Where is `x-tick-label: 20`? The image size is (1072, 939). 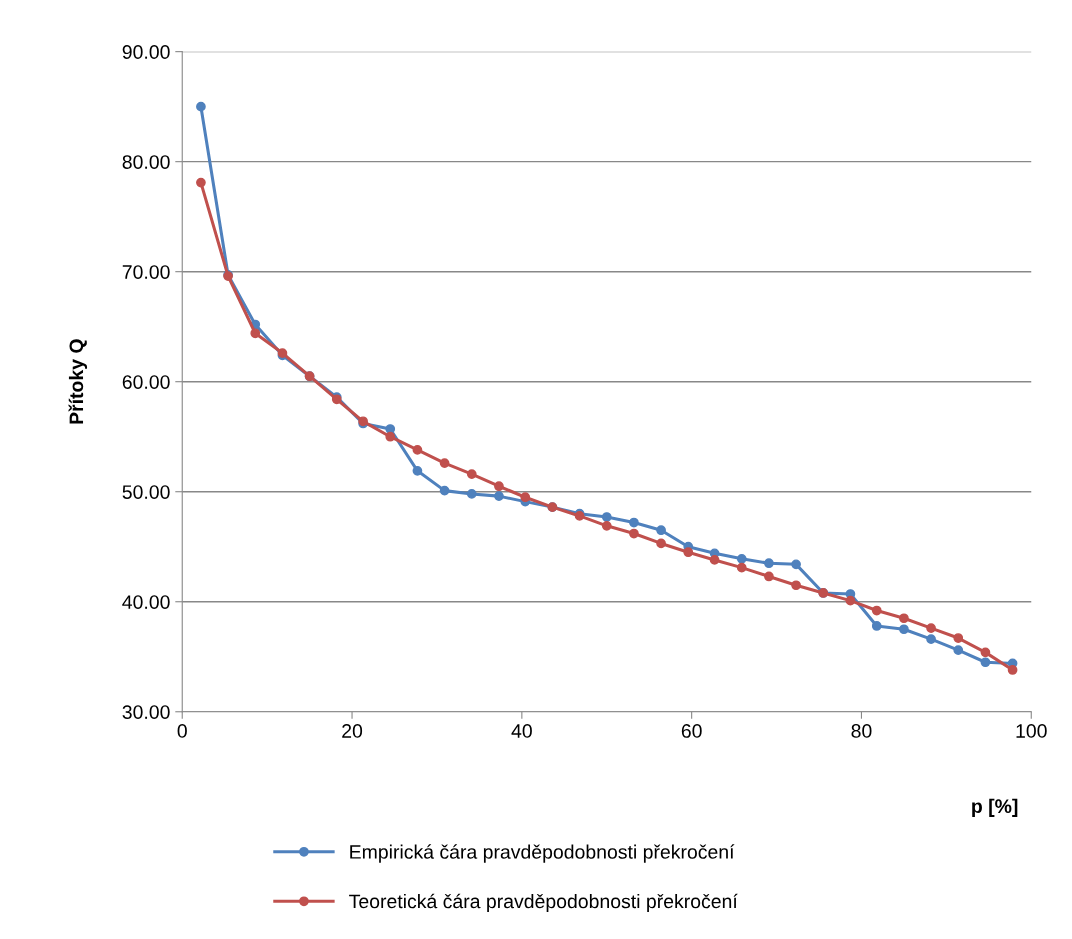 x-tick-label: 20 is located at coordinates (352, 731).